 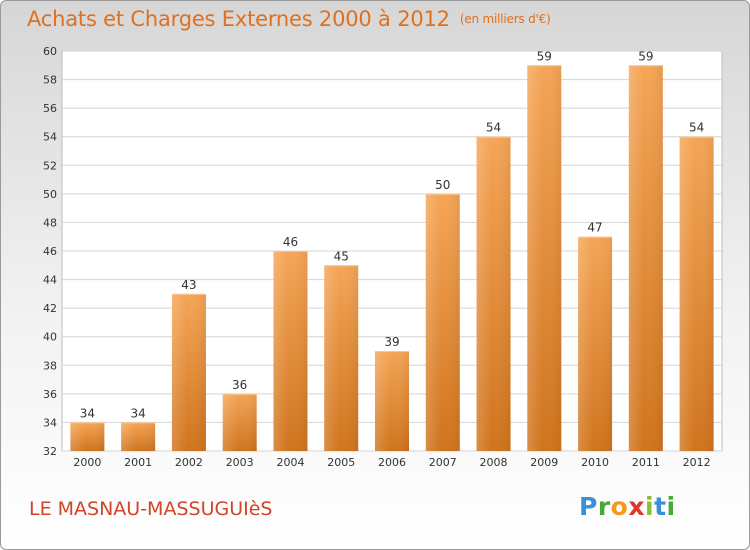 What do you see at coordinates (505, 19) in the screenshot?
I see `chart-unit: (en milliers d'€)` at bounding box center [505, 19].